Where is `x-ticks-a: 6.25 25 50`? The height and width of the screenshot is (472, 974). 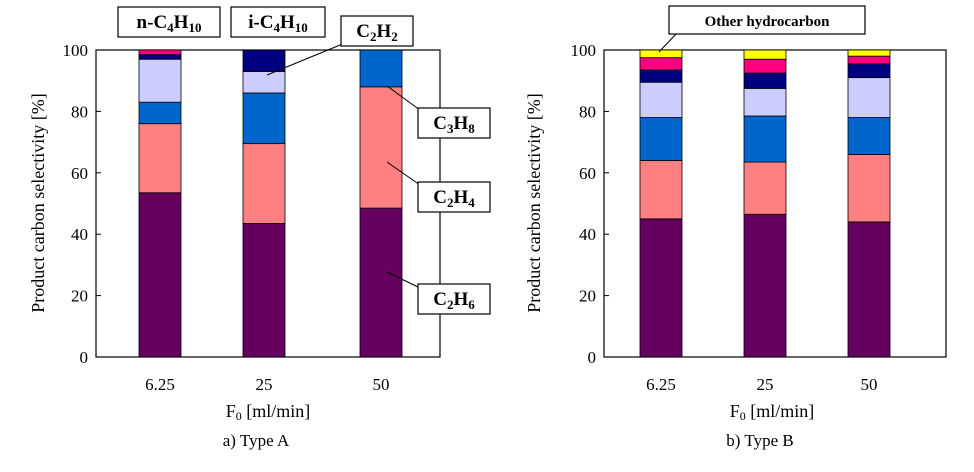 x-ticks-a: 6.25 25 50 is located at coordinates (267, 384).